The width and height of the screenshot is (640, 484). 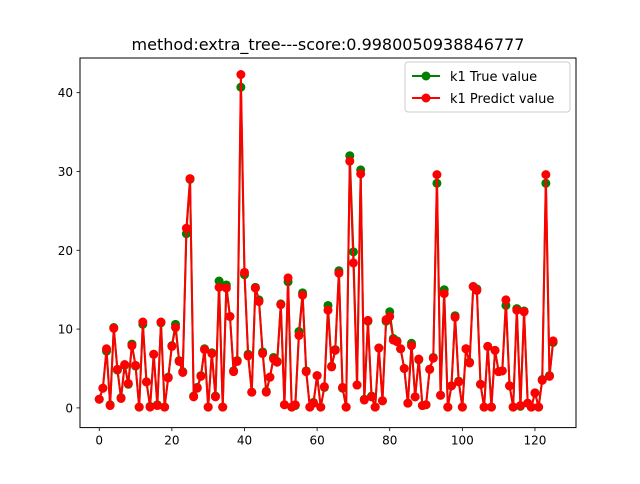 I want to click on legend: k1 True value k1 Predict value, so click(x=487, y=87).